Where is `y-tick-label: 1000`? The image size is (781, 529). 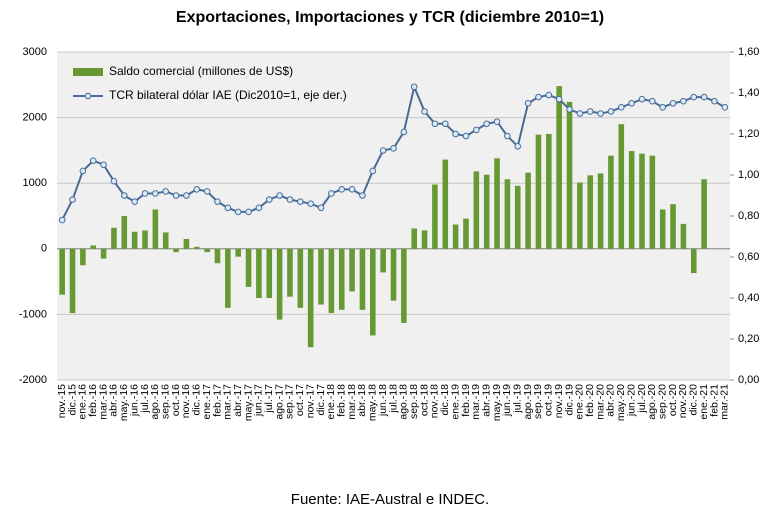
y-tick-label: 1000 is located at coordinates (35, 183).